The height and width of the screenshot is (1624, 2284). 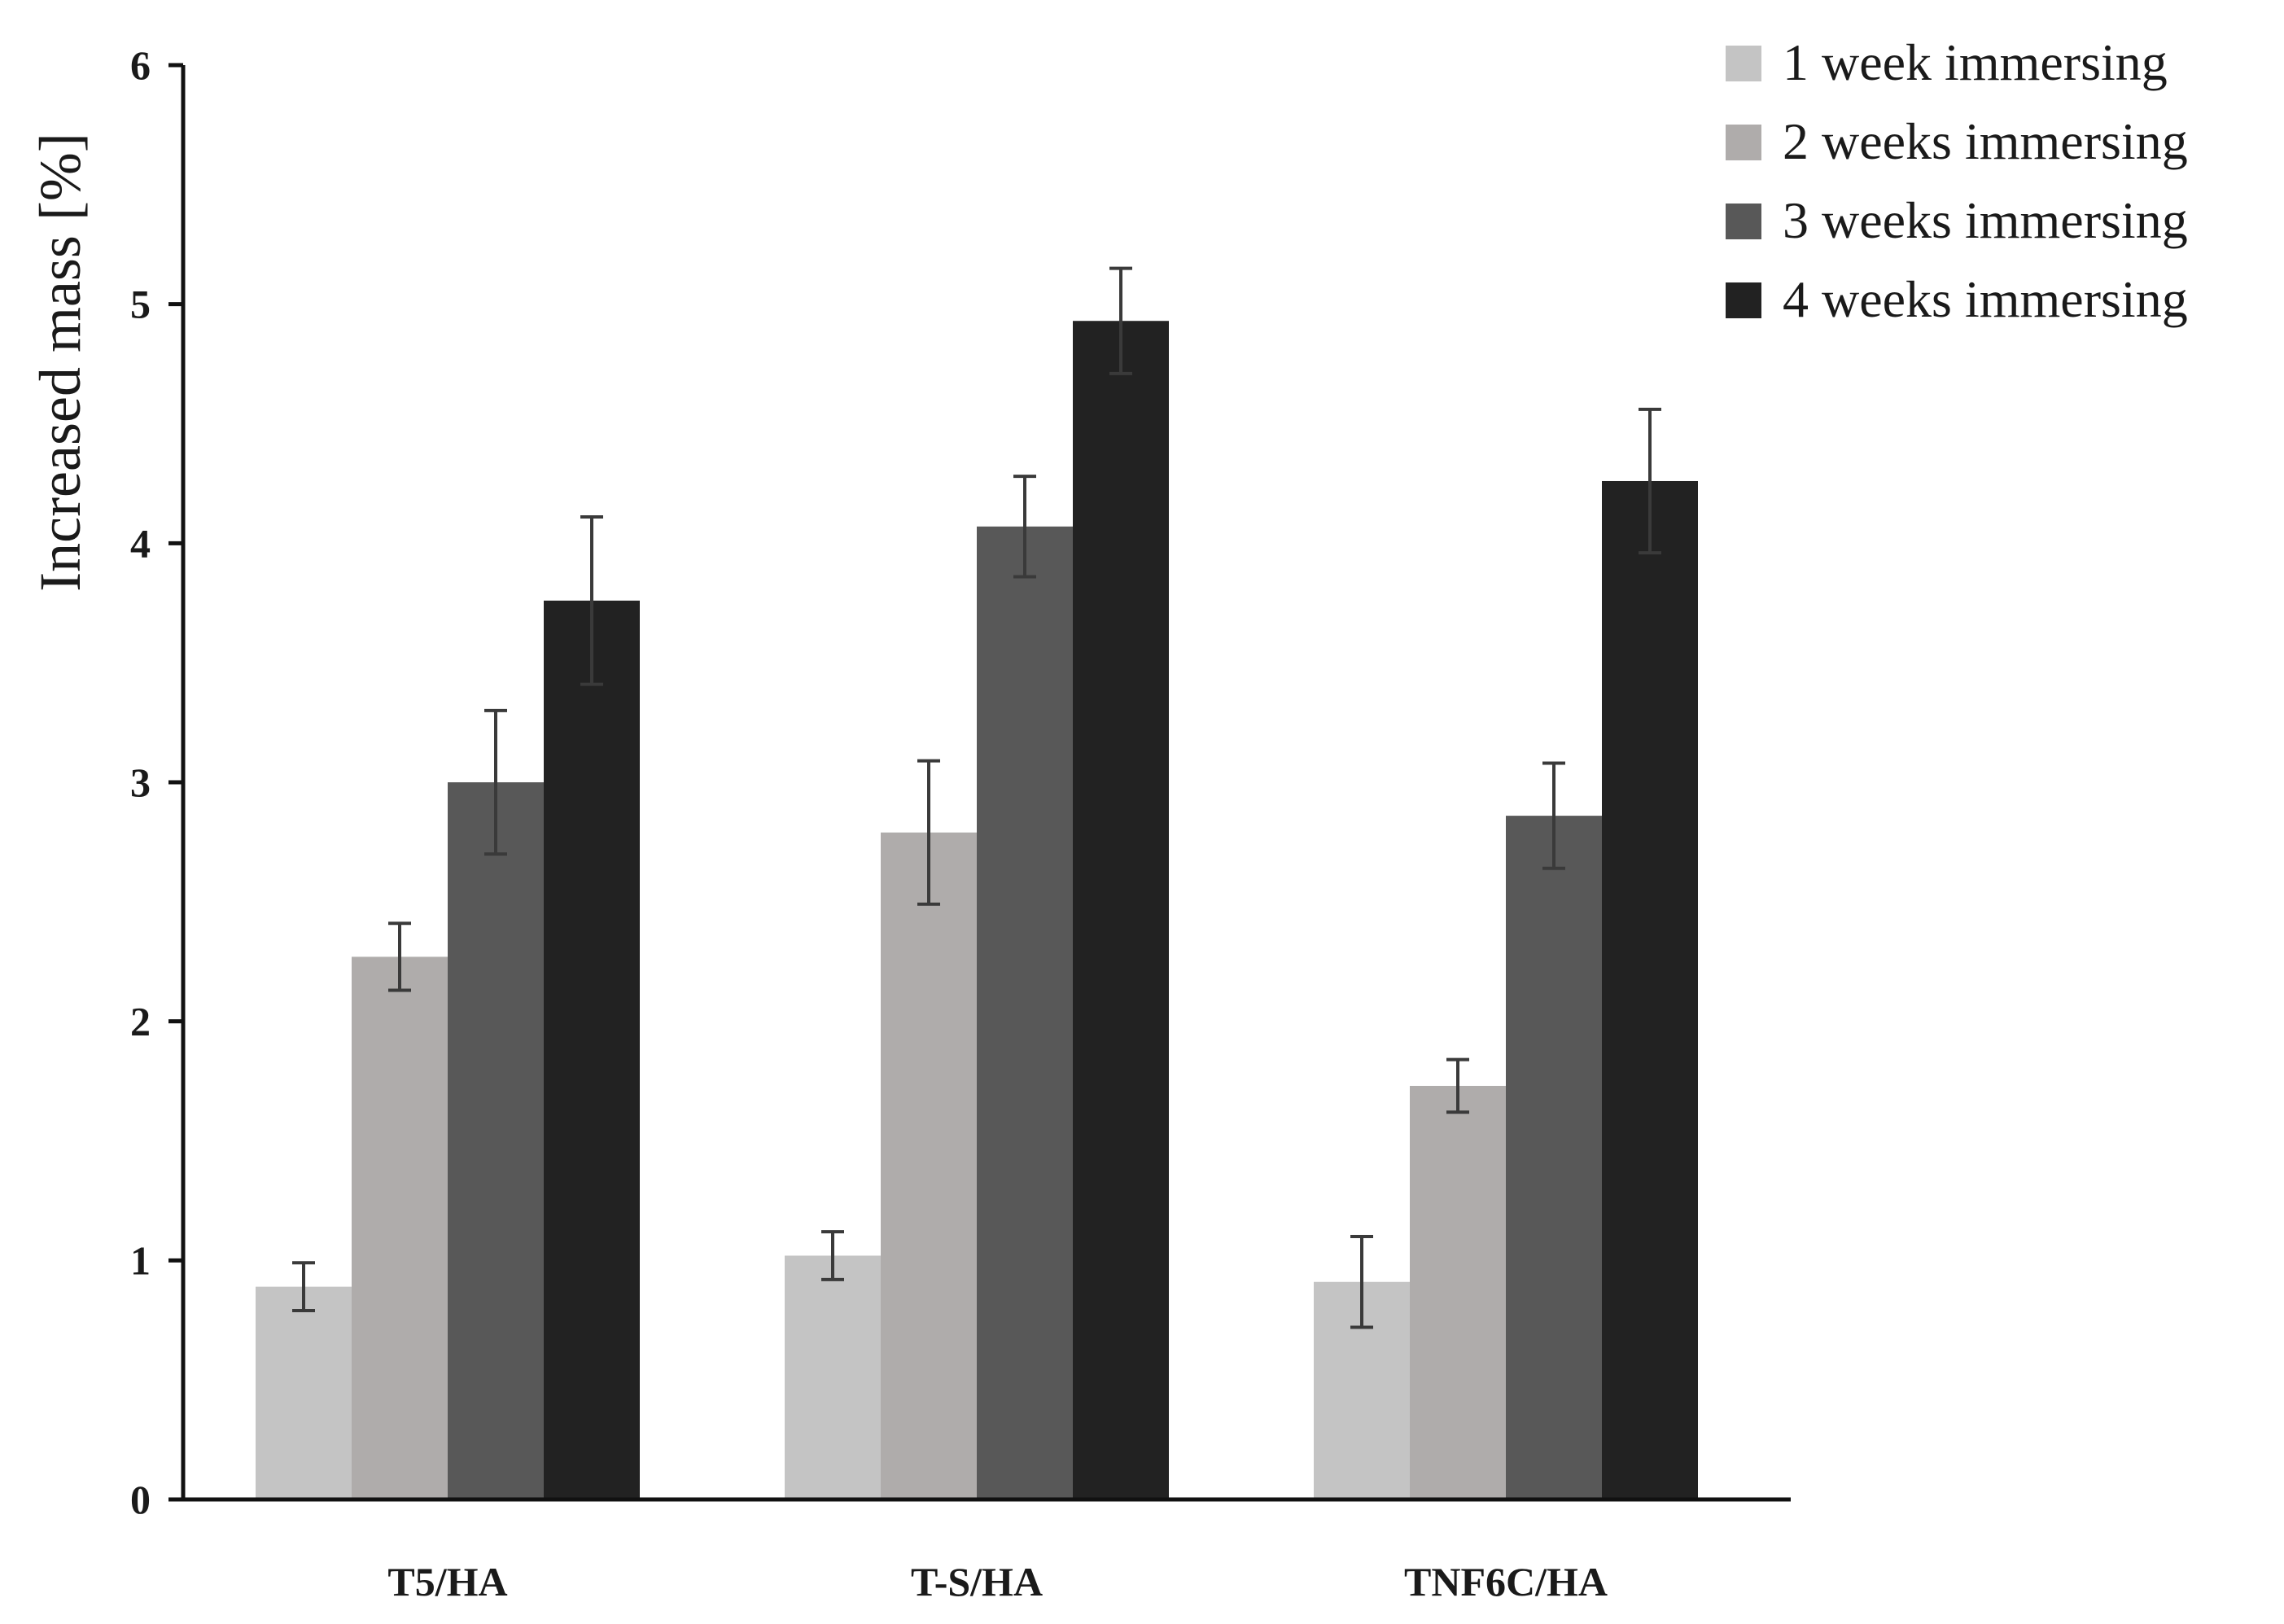 What do you see at coordinates (987, 1550) in the screenshot?
I see `x-axis: T5/HA T-S/HA TNF6C/HA` at bounding box center [987, 1550].